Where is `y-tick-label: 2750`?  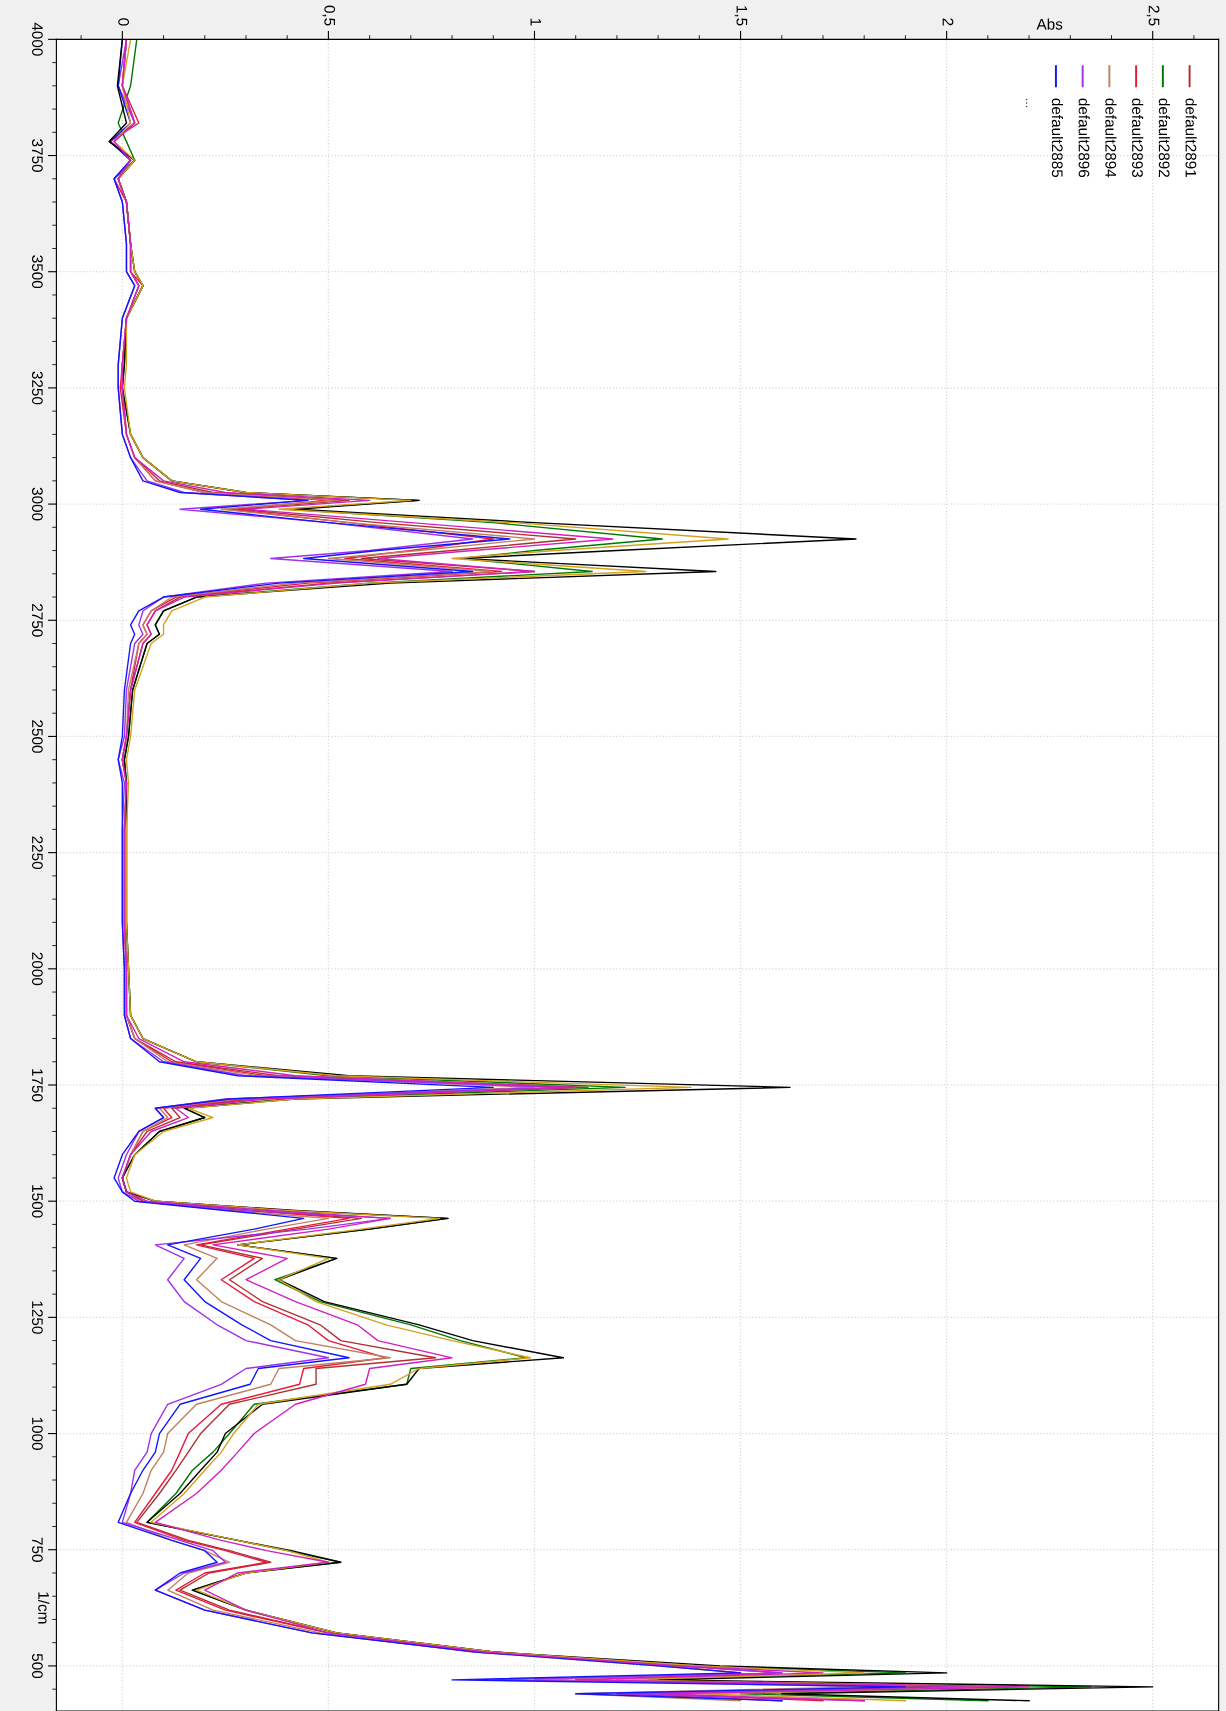
y-tick-label: 2750 is located at coordinates (37, 620).